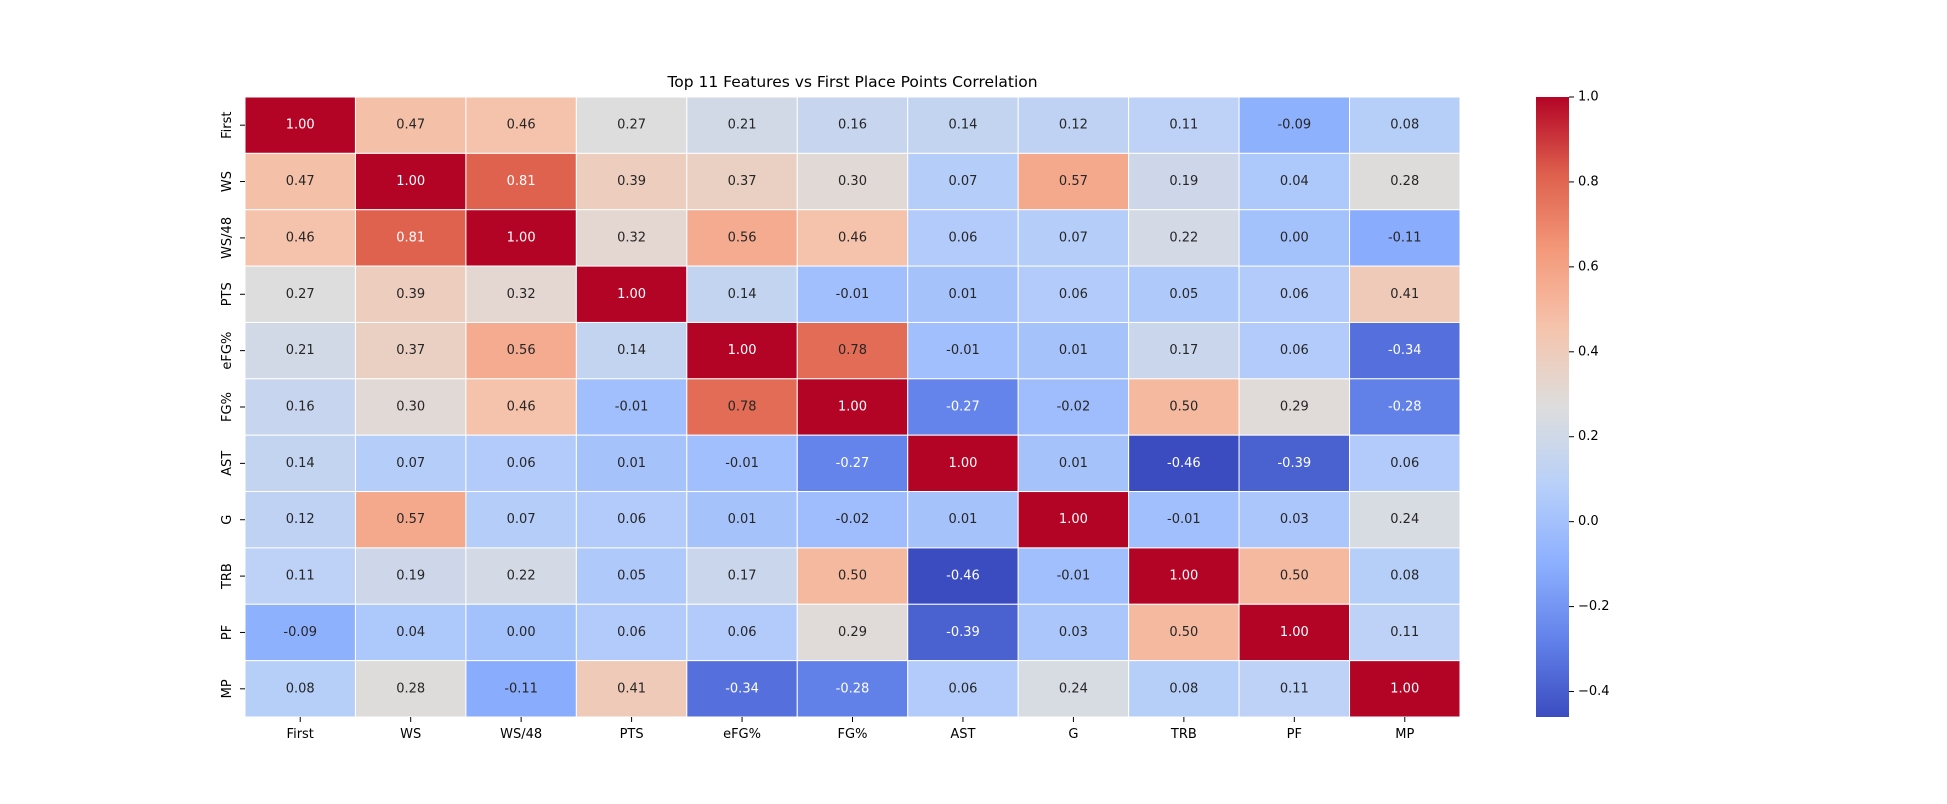 This screenshot has height=804, width=1947. What do you see at coordinates (1404, 734) in the screenshot?
I see `x-tick-label: MP` at bounding box center [1404, 734].